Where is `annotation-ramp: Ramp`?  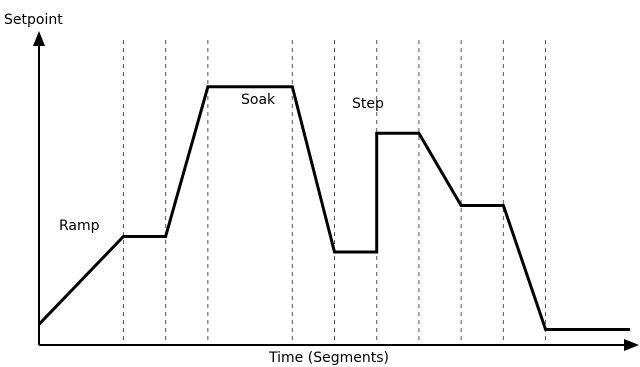 annotation-ramp: Ramp is located at coordinates (79, 226).